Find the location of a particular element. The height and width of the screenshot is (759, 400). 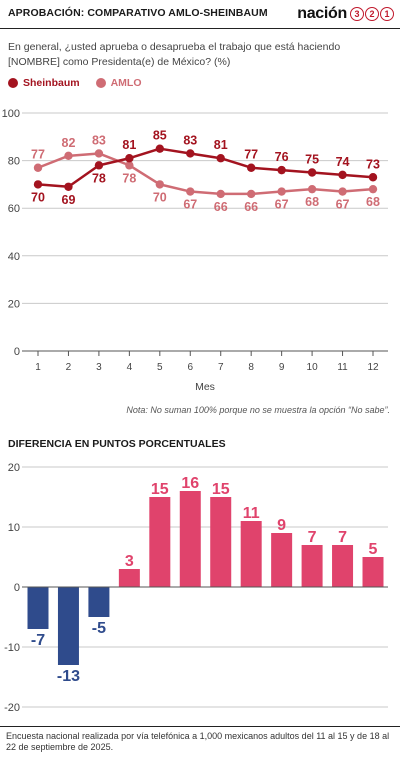

data-label-sheinbaum: 85 is located at coordinates (160, 136).